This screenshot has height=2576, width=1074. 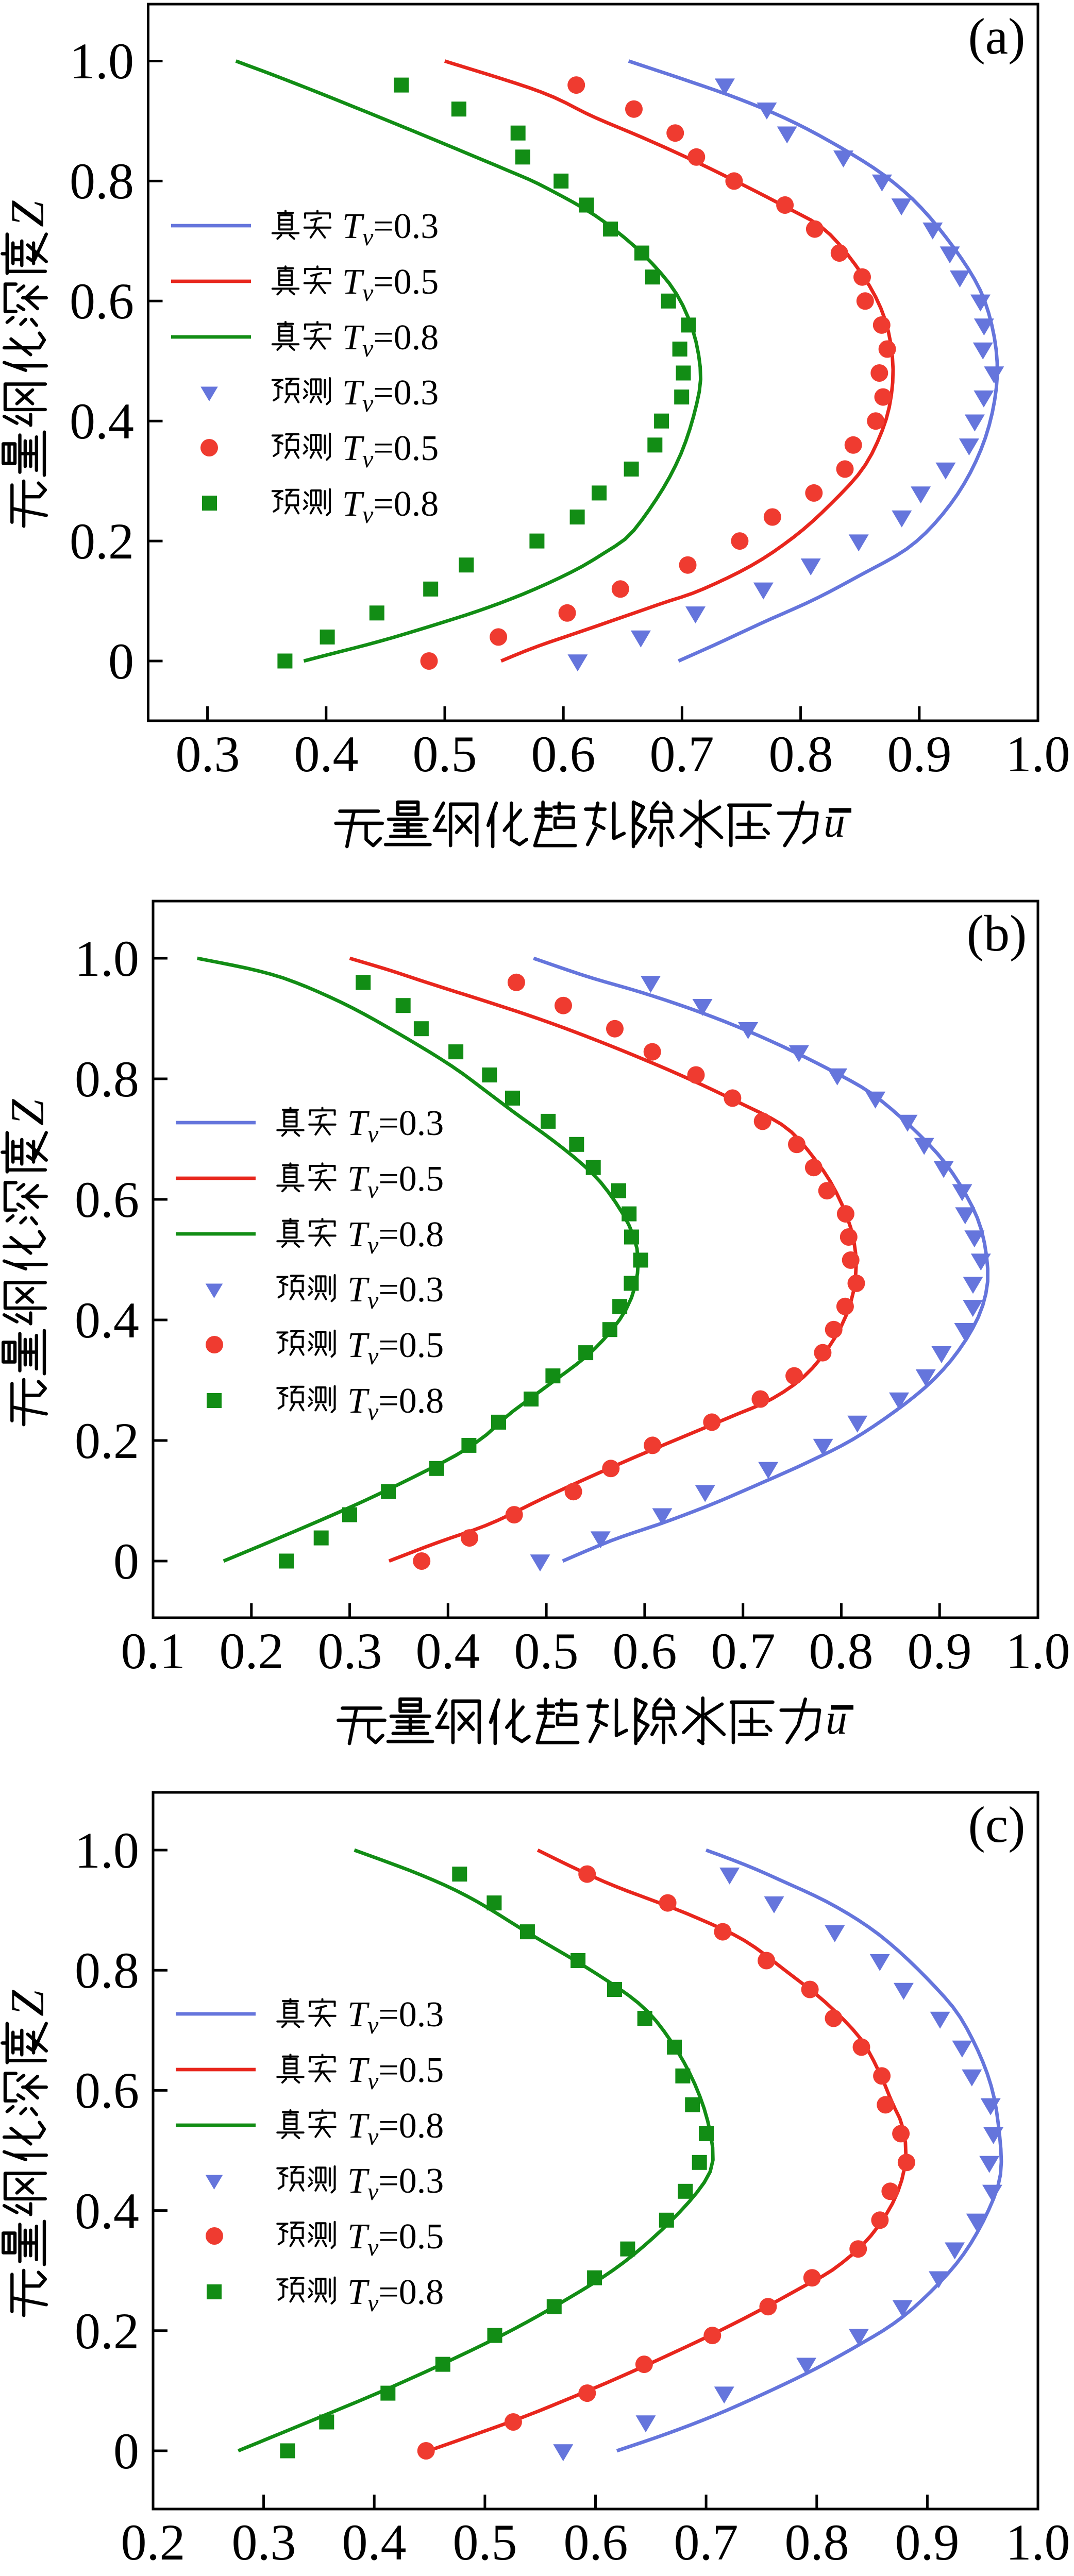 I want to click on svg-text: (b), so click(x=997, y=933).